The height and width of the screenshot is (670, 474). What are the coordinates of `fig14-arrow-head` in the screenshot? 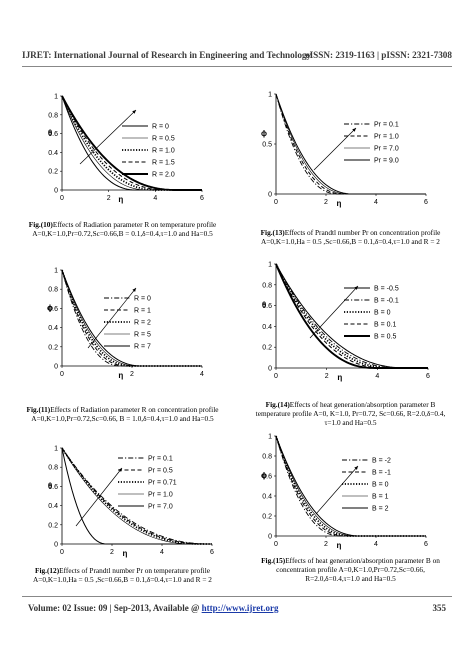 It's located at (356, 288).